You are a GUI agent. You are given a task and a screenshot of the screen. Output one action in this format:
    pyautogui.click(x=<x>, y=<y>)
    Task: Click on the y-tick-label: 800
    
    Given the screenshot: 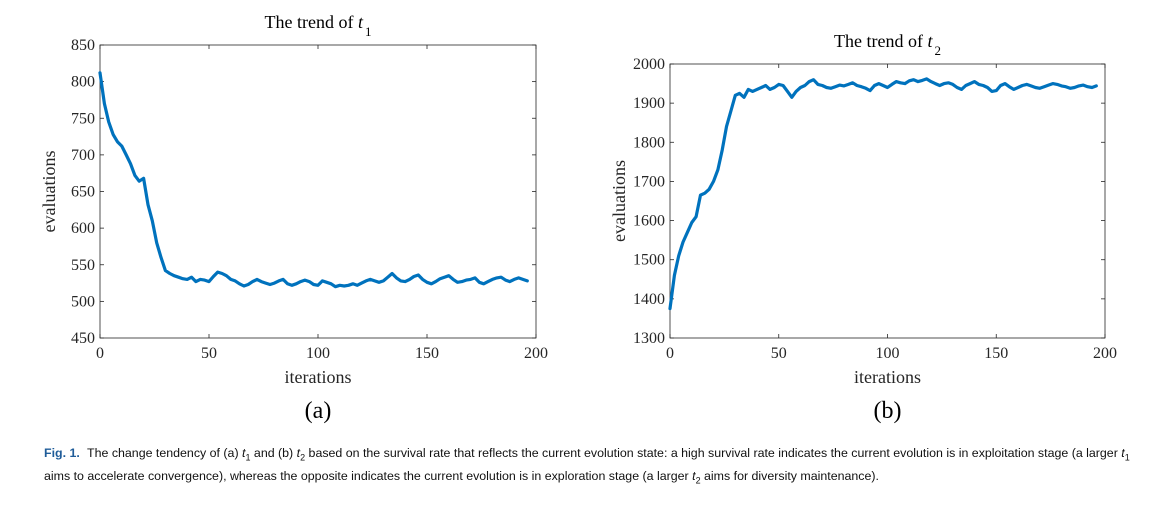 What is the action you would take?
    pyautogui.click(x=83, y=82)
    